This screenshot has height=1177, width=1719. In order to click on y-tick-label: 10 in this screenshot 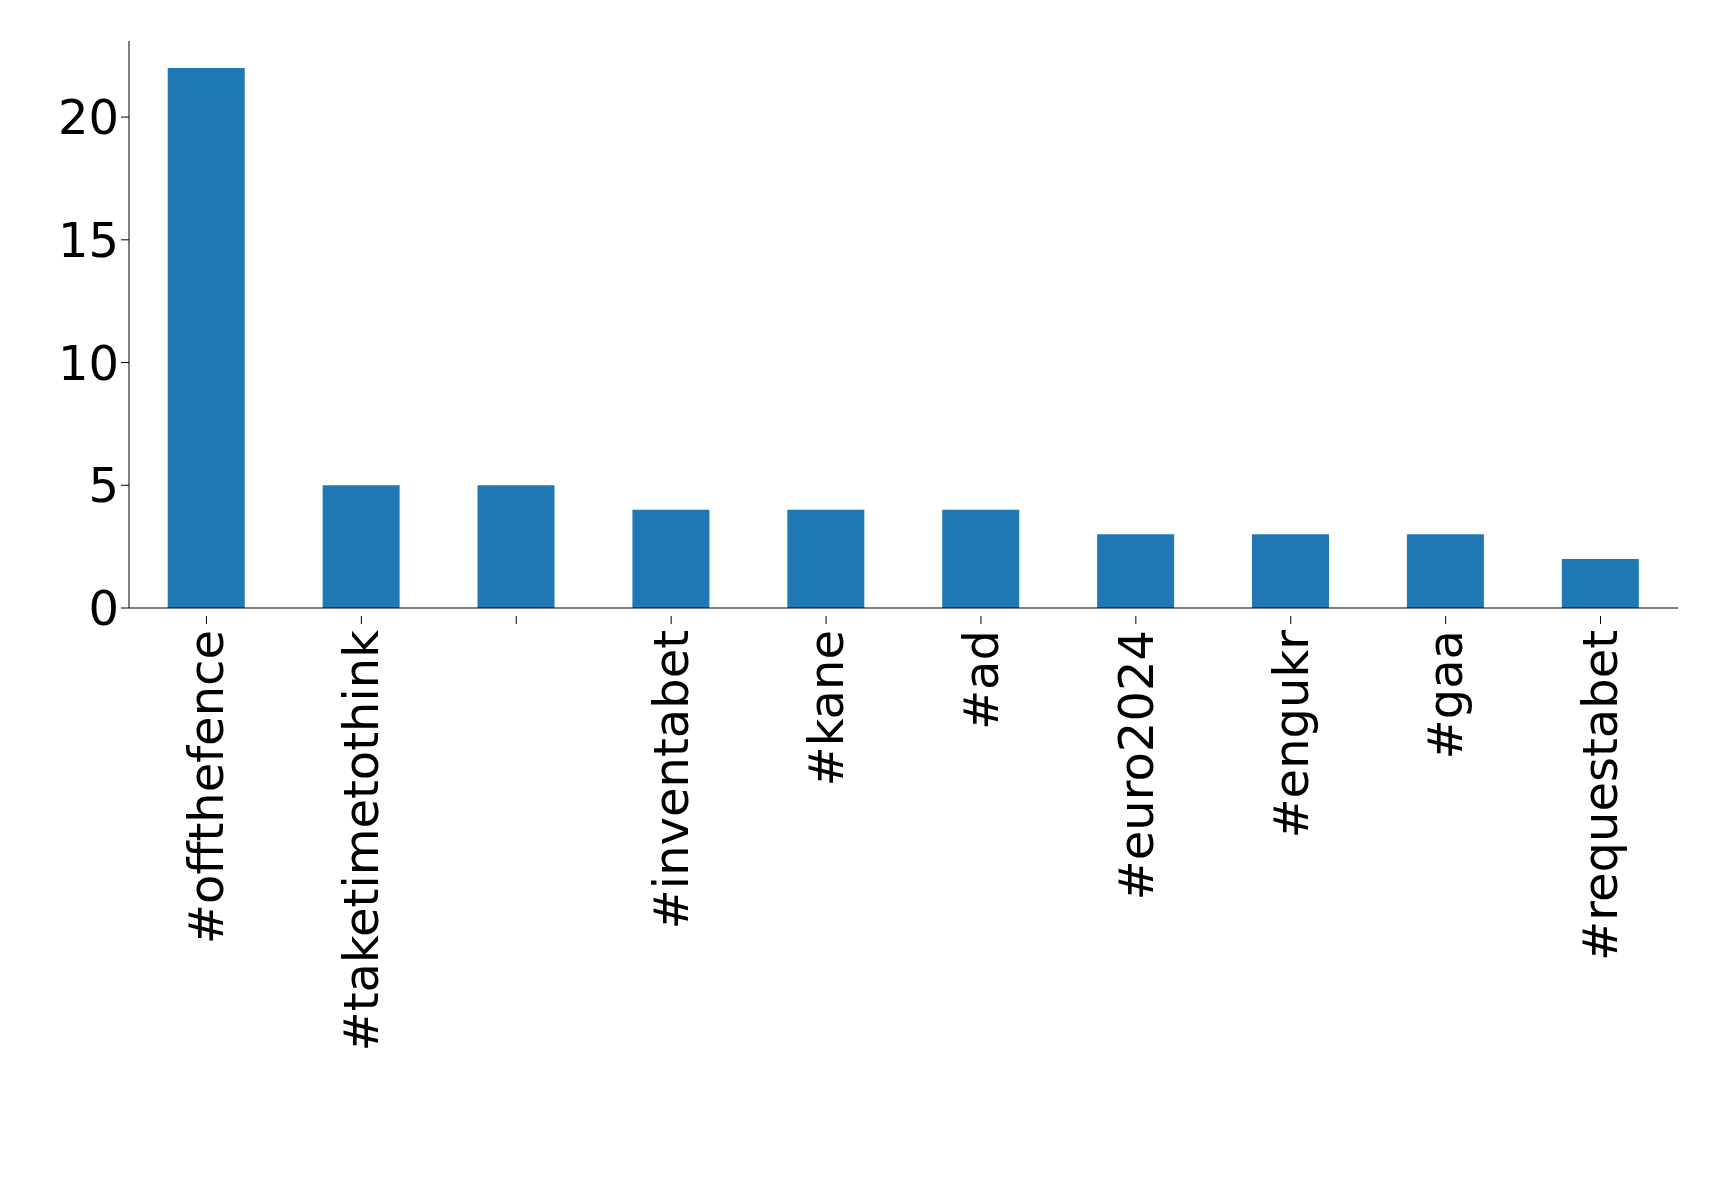, I will do `click(88, 362)`.